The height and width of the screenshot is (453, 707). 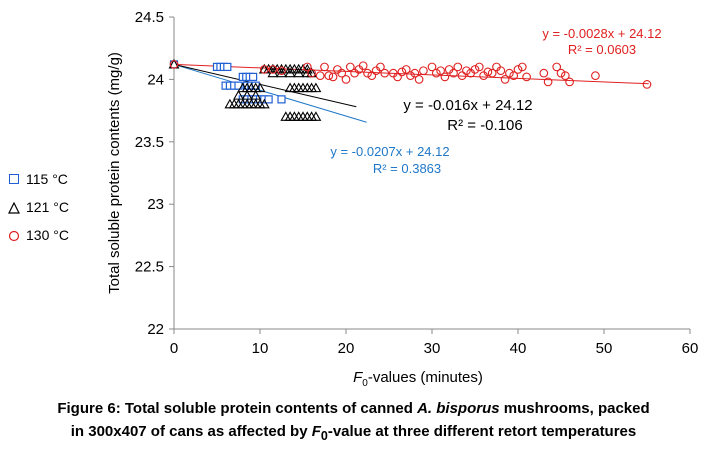 I want to click on y-tick-label: 23, so click(x=155, y=204).